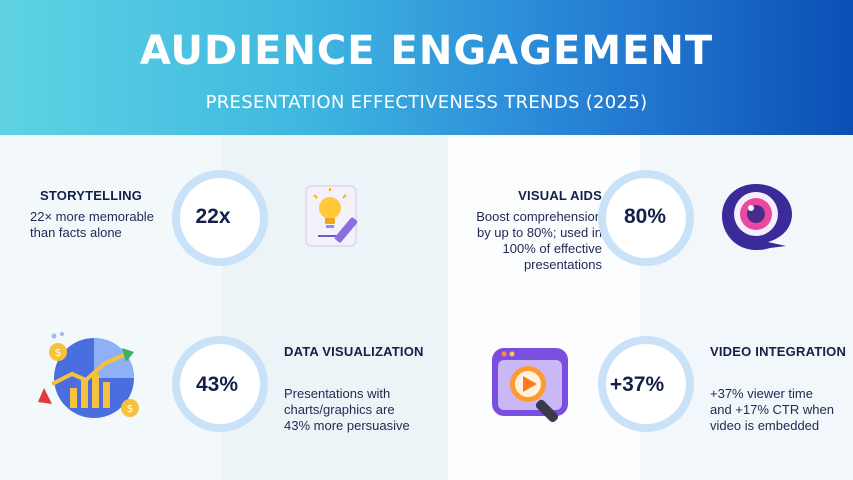  I want to click on desc-line: and +17% CTR when, so click(772, 409).